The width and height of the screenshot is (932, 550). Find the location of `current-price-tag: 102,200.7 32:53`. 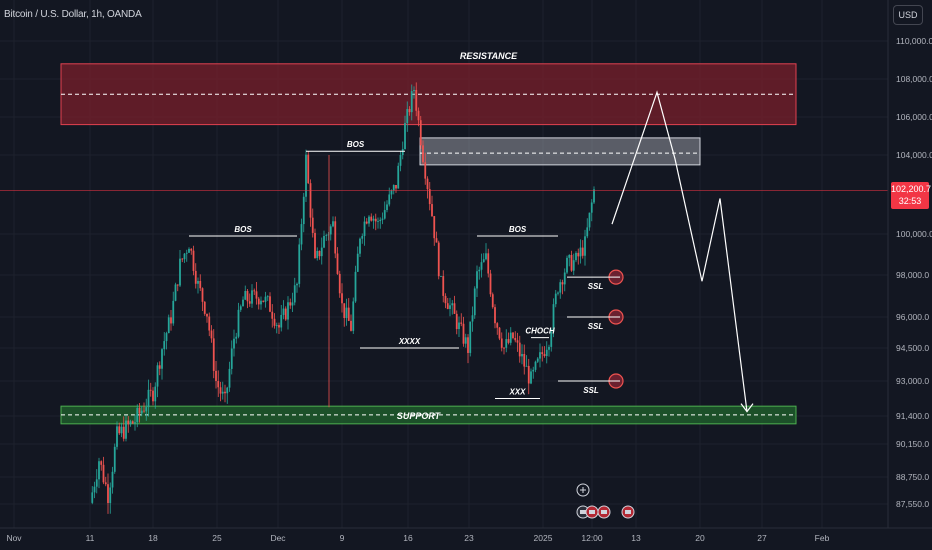

current-price-tag: 102,200.7 32:53 is located at coordinates (911, 195).